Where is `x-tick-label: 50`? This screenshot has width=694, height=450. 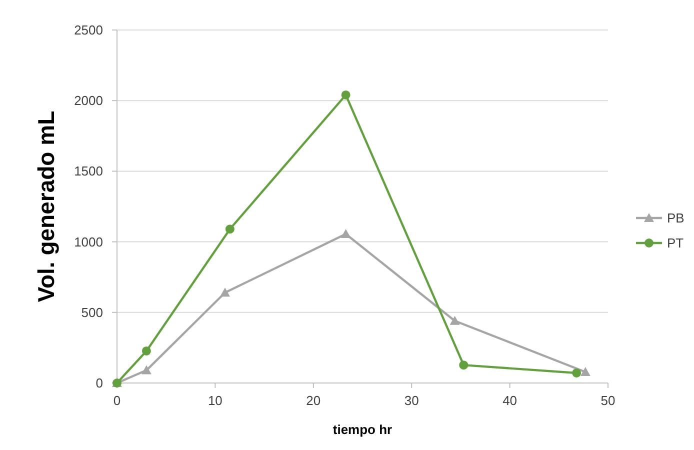
x-tick-label: 50 is located at coordinates (608, 400).